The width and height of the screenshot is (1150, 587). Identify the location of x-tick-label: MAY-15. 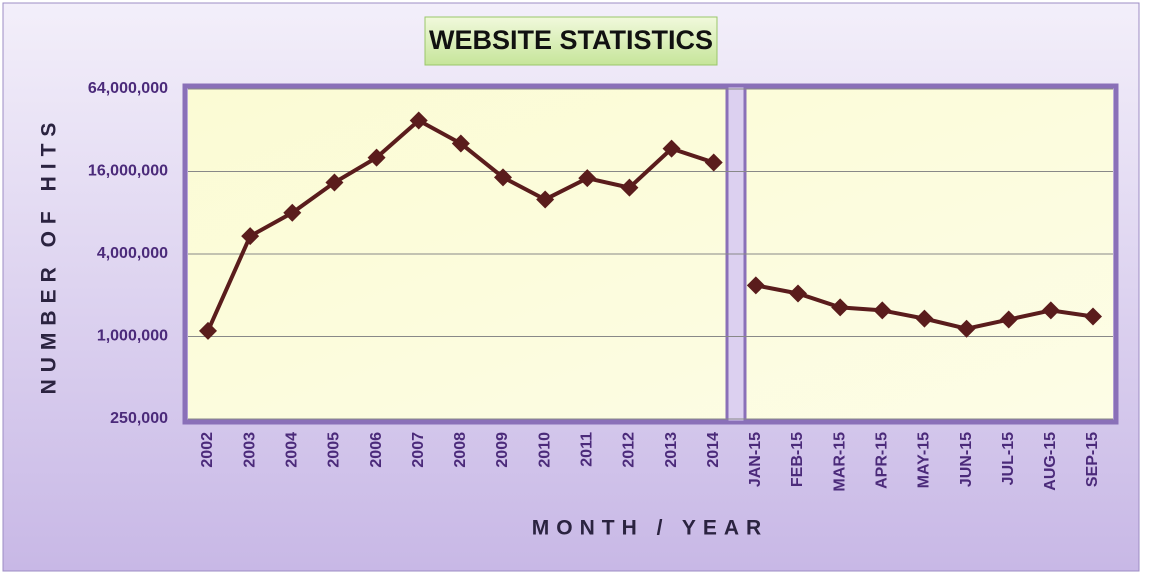
(924, 460).